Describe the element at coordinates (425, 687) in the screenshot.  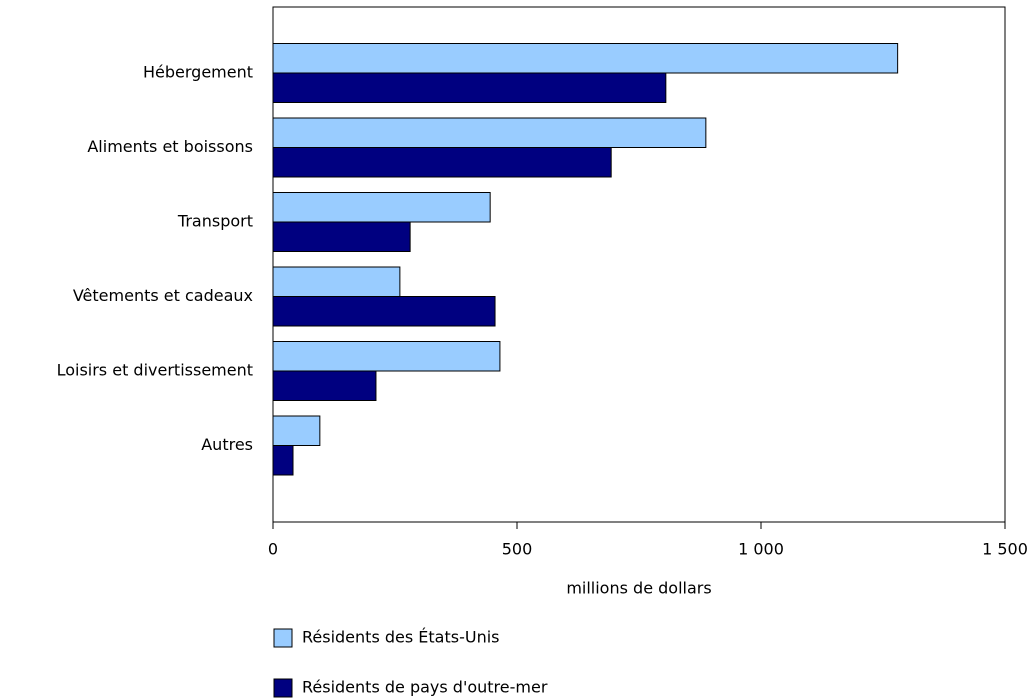
I see `legend-label: Résidents de pays d'outre-mer` at that location.